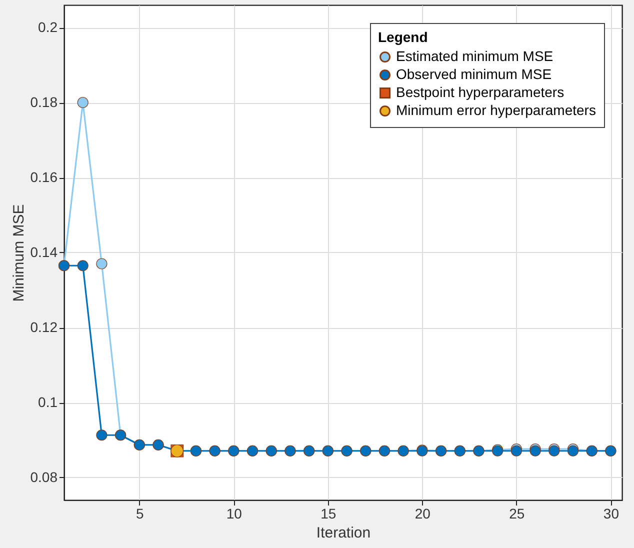  What do you see at coordinates (44, 477) in the screenshot?
I see `y-tick-label: 0.08` at bounding box center [44, 477].